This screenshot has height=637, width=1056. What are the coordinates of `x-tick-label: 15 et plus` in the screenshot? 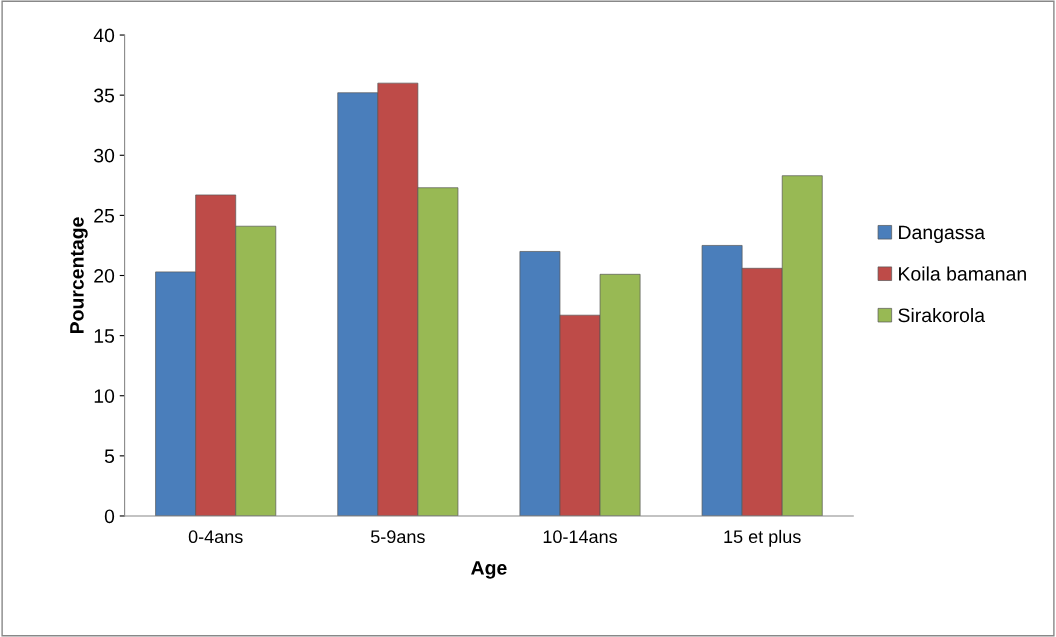 It's located at (762, 538).